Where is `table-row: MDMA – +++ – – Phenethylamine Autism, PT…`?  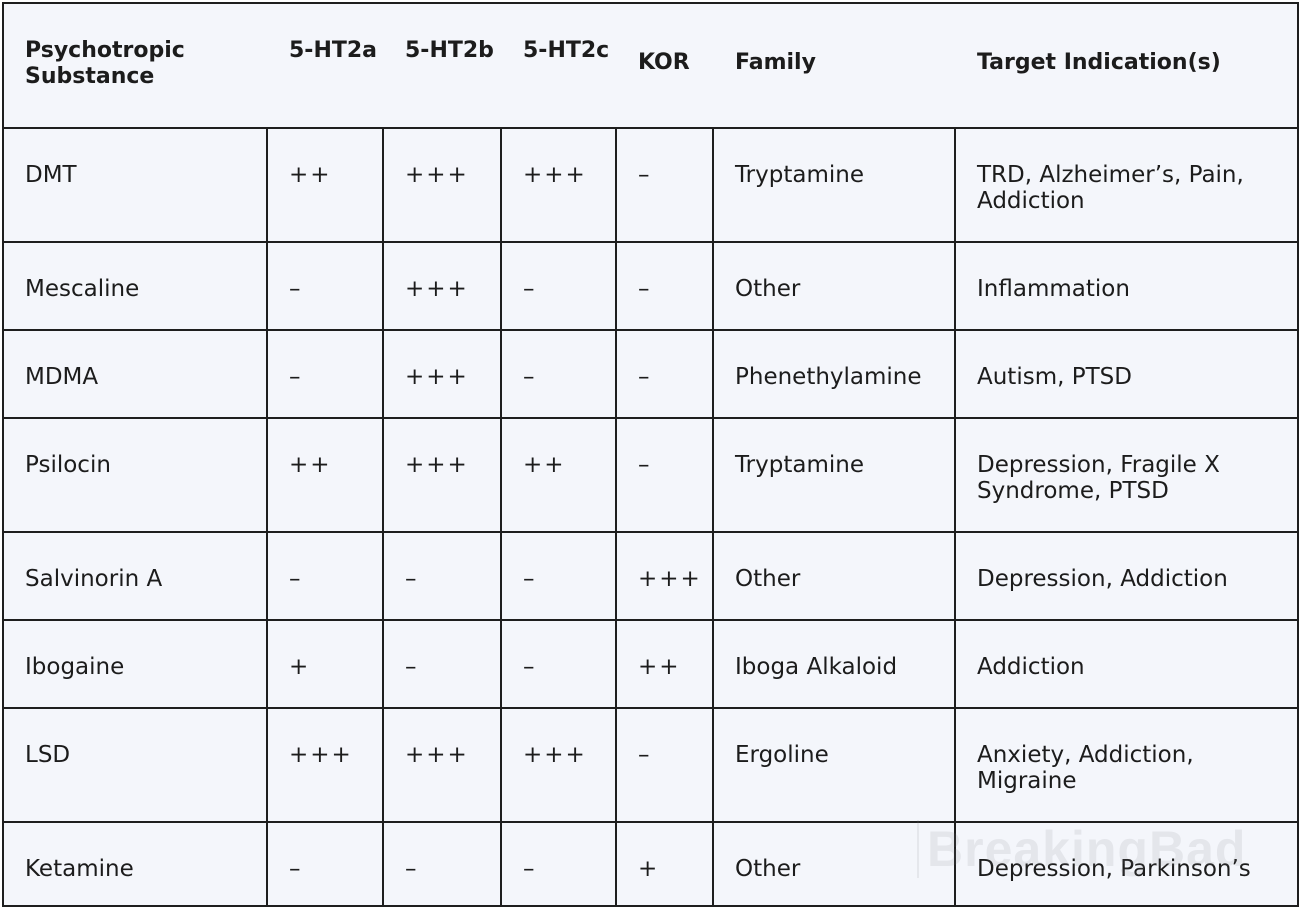 table-row: MDMA – +++ – – Phenethylamine Autism, PT… is located at coordinates (650, 374).